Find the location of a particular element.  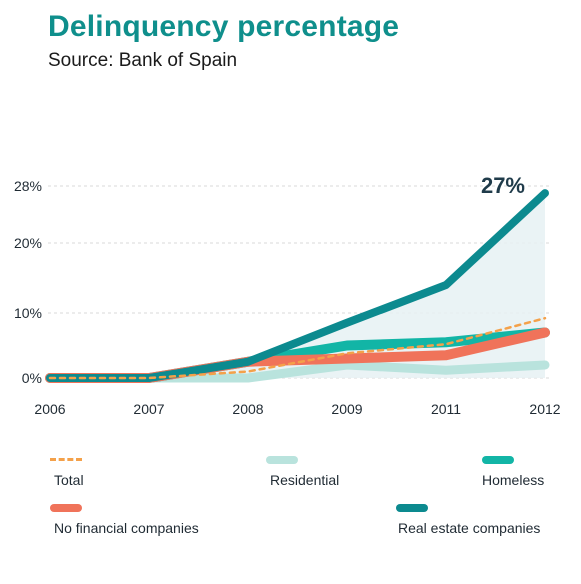

legend-label-residential: Residential is located at coordinates (305, 480).